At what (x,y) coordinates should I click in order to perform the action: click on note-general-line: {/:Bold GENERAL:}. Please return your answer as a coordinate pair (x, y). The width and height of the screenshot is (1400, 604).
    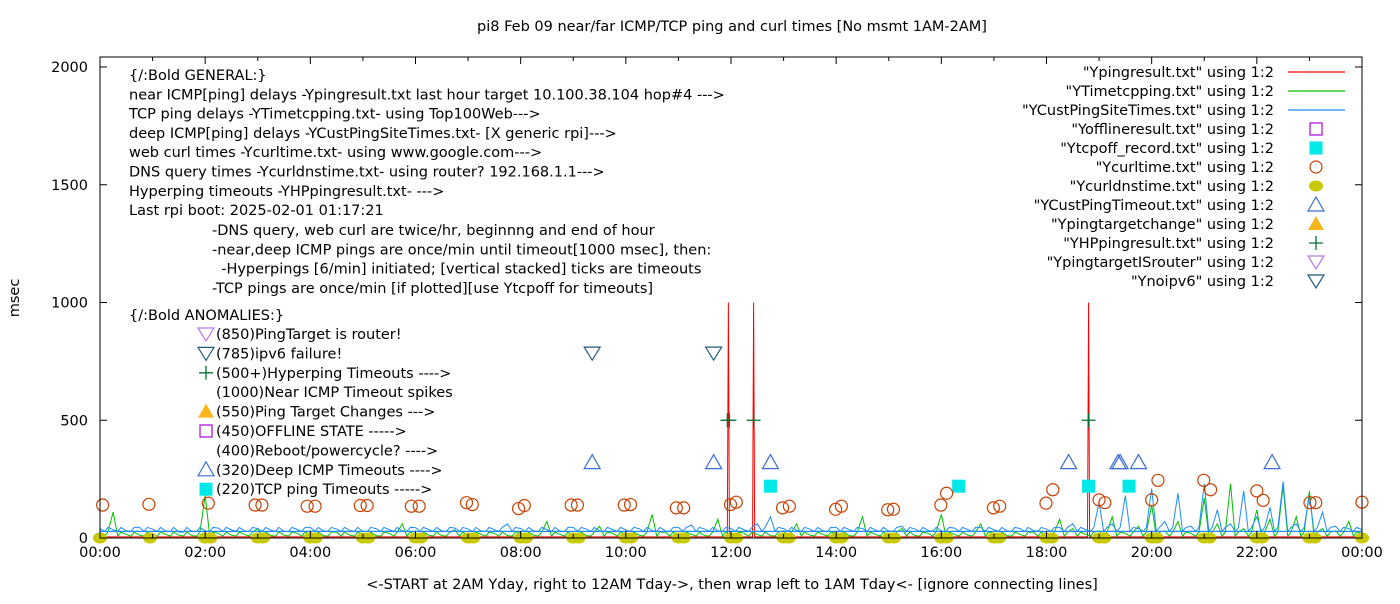
    Looking at the image, I should click on (198, 76).